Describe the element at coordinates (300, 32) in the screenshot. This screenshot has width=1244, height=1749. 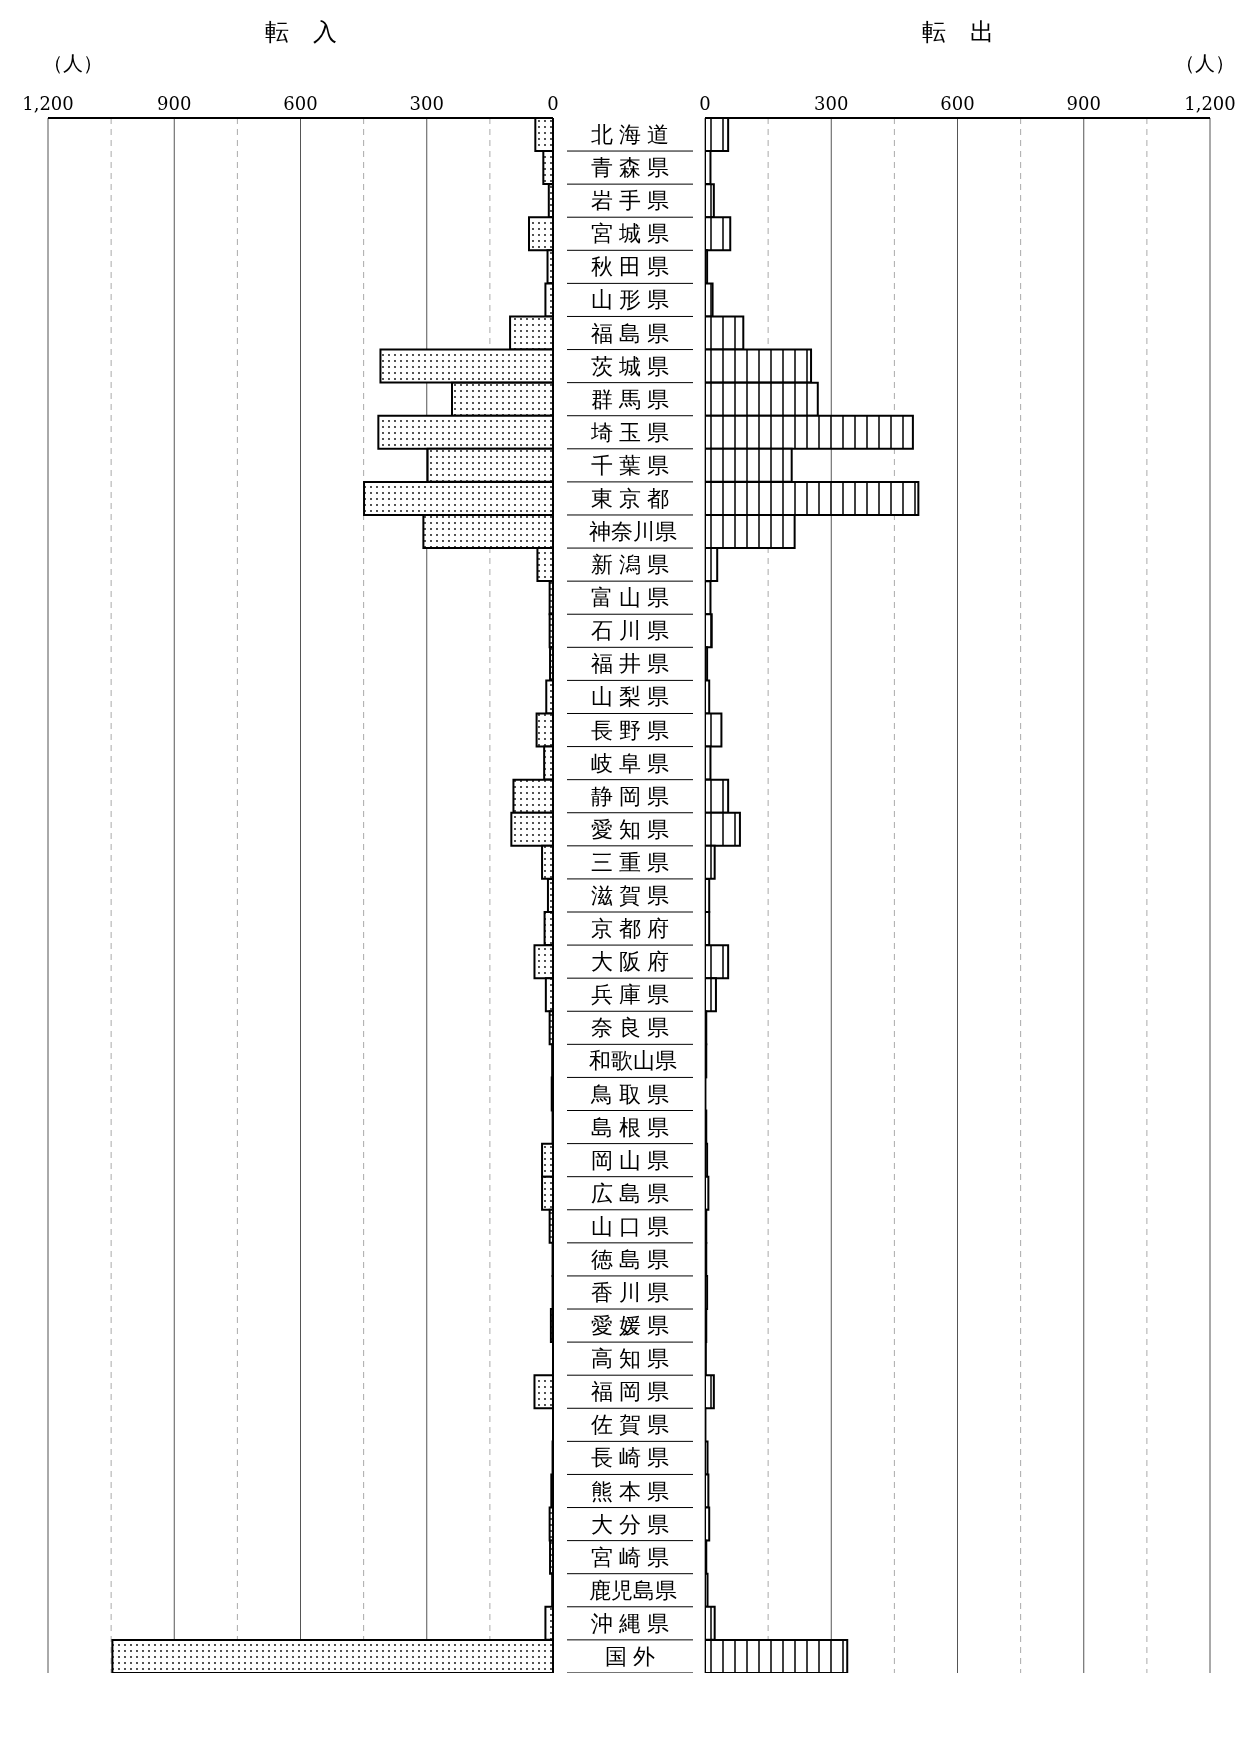
I see `chart-title: 転 入` at that location.